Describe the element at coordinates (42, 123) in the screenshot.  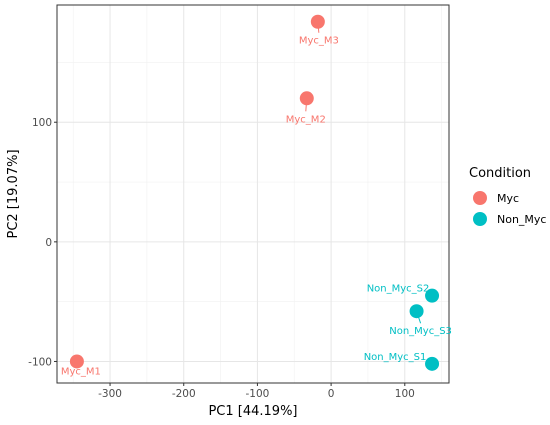
I see `y-tick-label: 100` at that location.